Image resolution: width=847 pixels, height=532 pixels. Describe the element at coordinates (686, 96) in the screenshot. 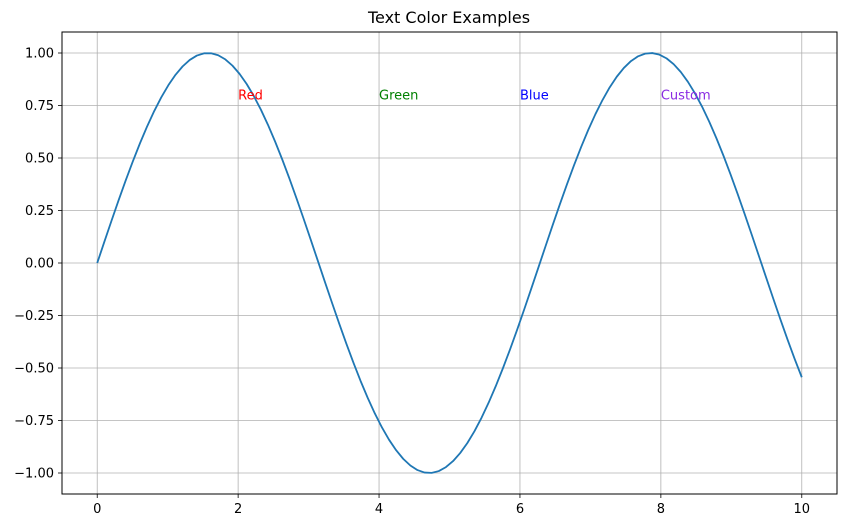

I see `annotation-custom: Custom` at that location.